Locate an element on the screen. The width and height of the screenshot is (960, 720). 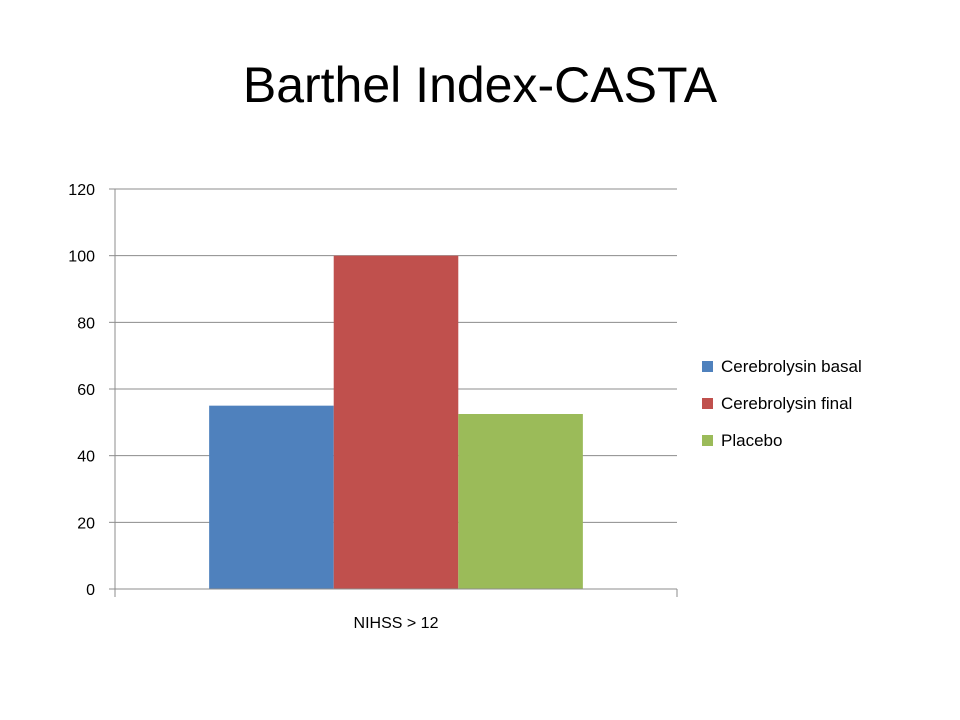
y-tick-label: 100 is located at coordinates (81, 257).